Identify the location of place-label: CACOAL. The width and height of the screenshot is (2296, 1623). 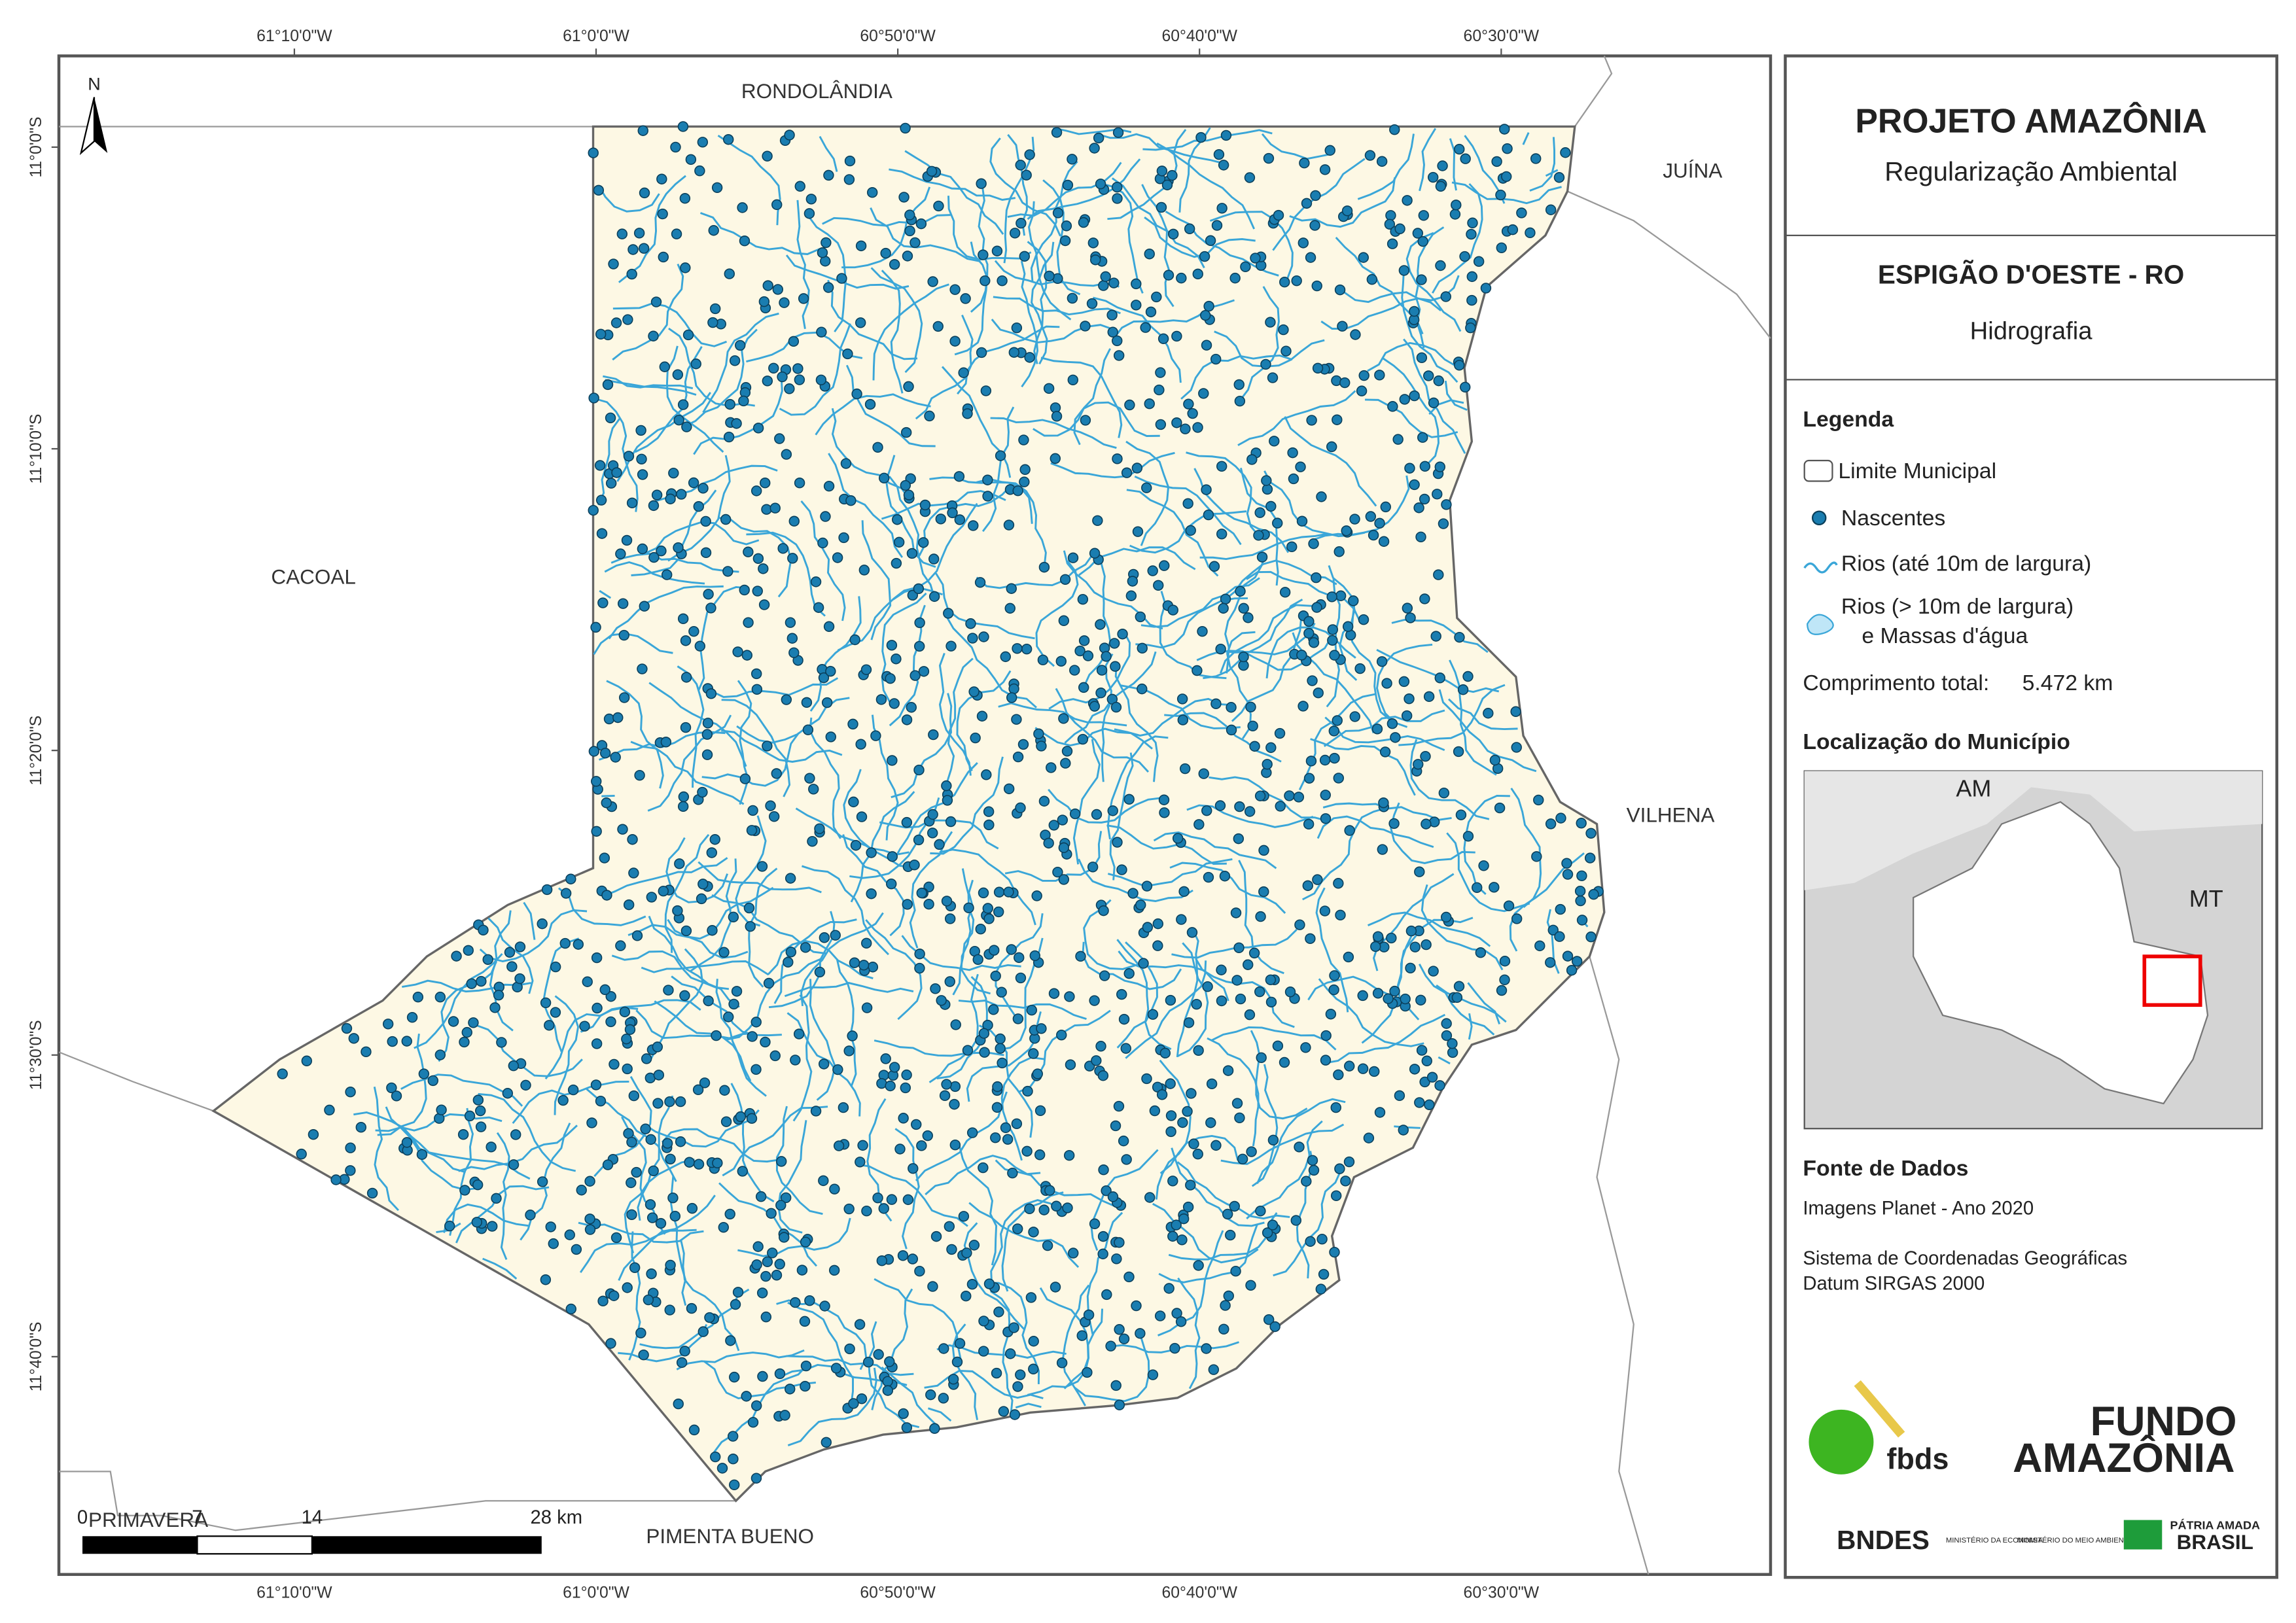
(313, 577).